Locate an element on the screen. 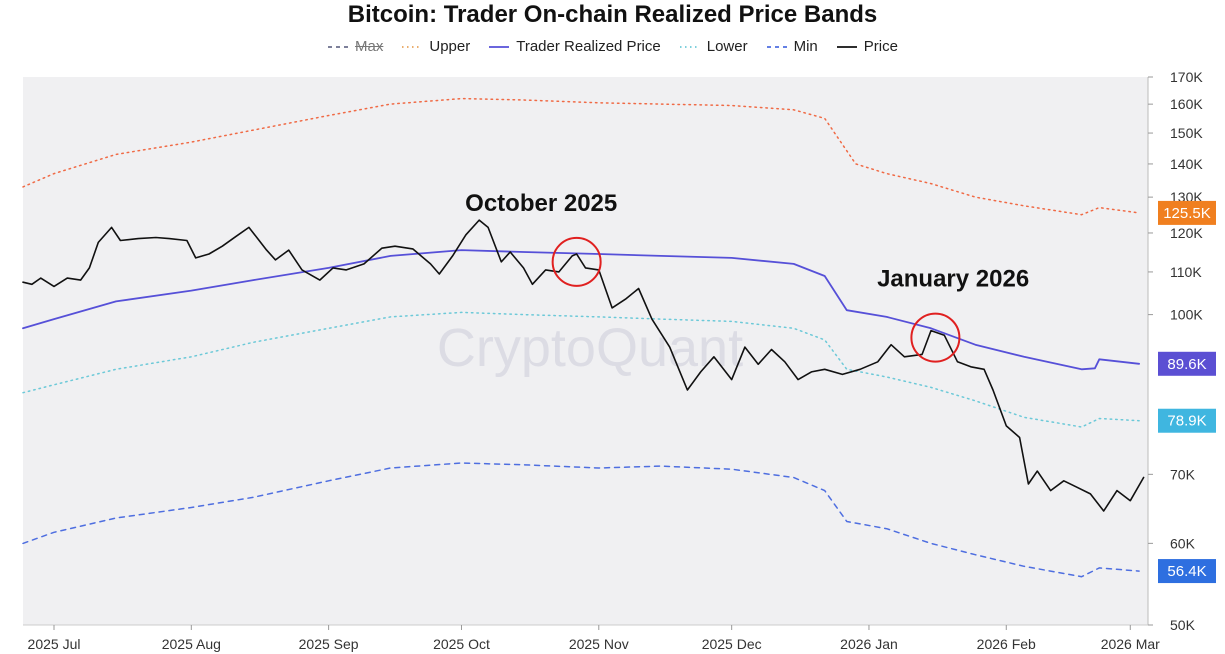 The image size is (1225, 654). value-badge-upper is located at coordinates (1187, 212).